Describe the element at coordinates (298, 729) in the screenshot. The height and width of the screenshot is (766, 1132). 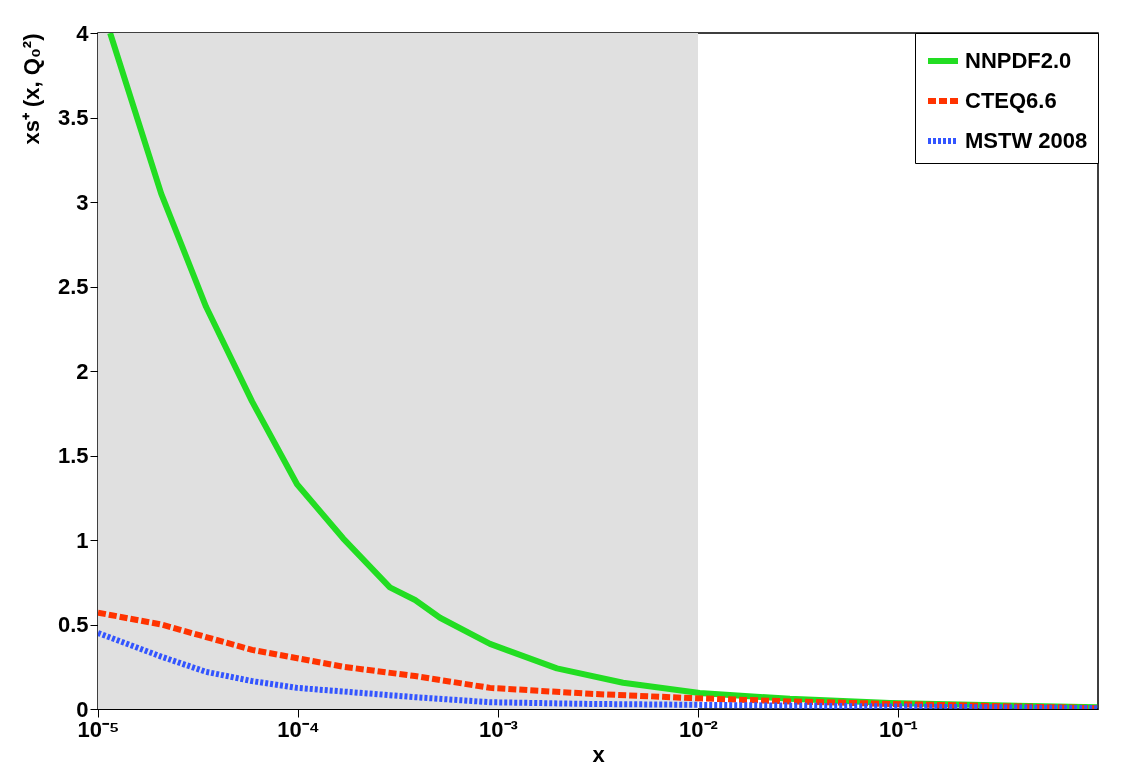
I see `x-tick-label: 10⁻⁴` at that location.